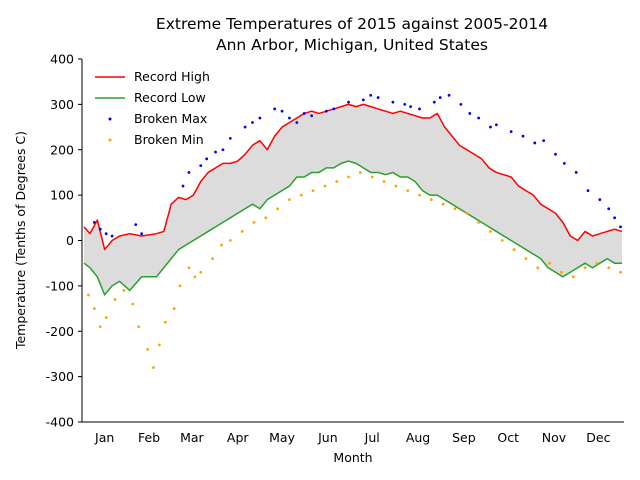 The width and height of the screenshot is (640, 480). Describe the element at coordinates (64, 241) in the screenshot. I see `y-axis-ticks: -400 -300 -200 -100 0 100 200 300 400` at that location.